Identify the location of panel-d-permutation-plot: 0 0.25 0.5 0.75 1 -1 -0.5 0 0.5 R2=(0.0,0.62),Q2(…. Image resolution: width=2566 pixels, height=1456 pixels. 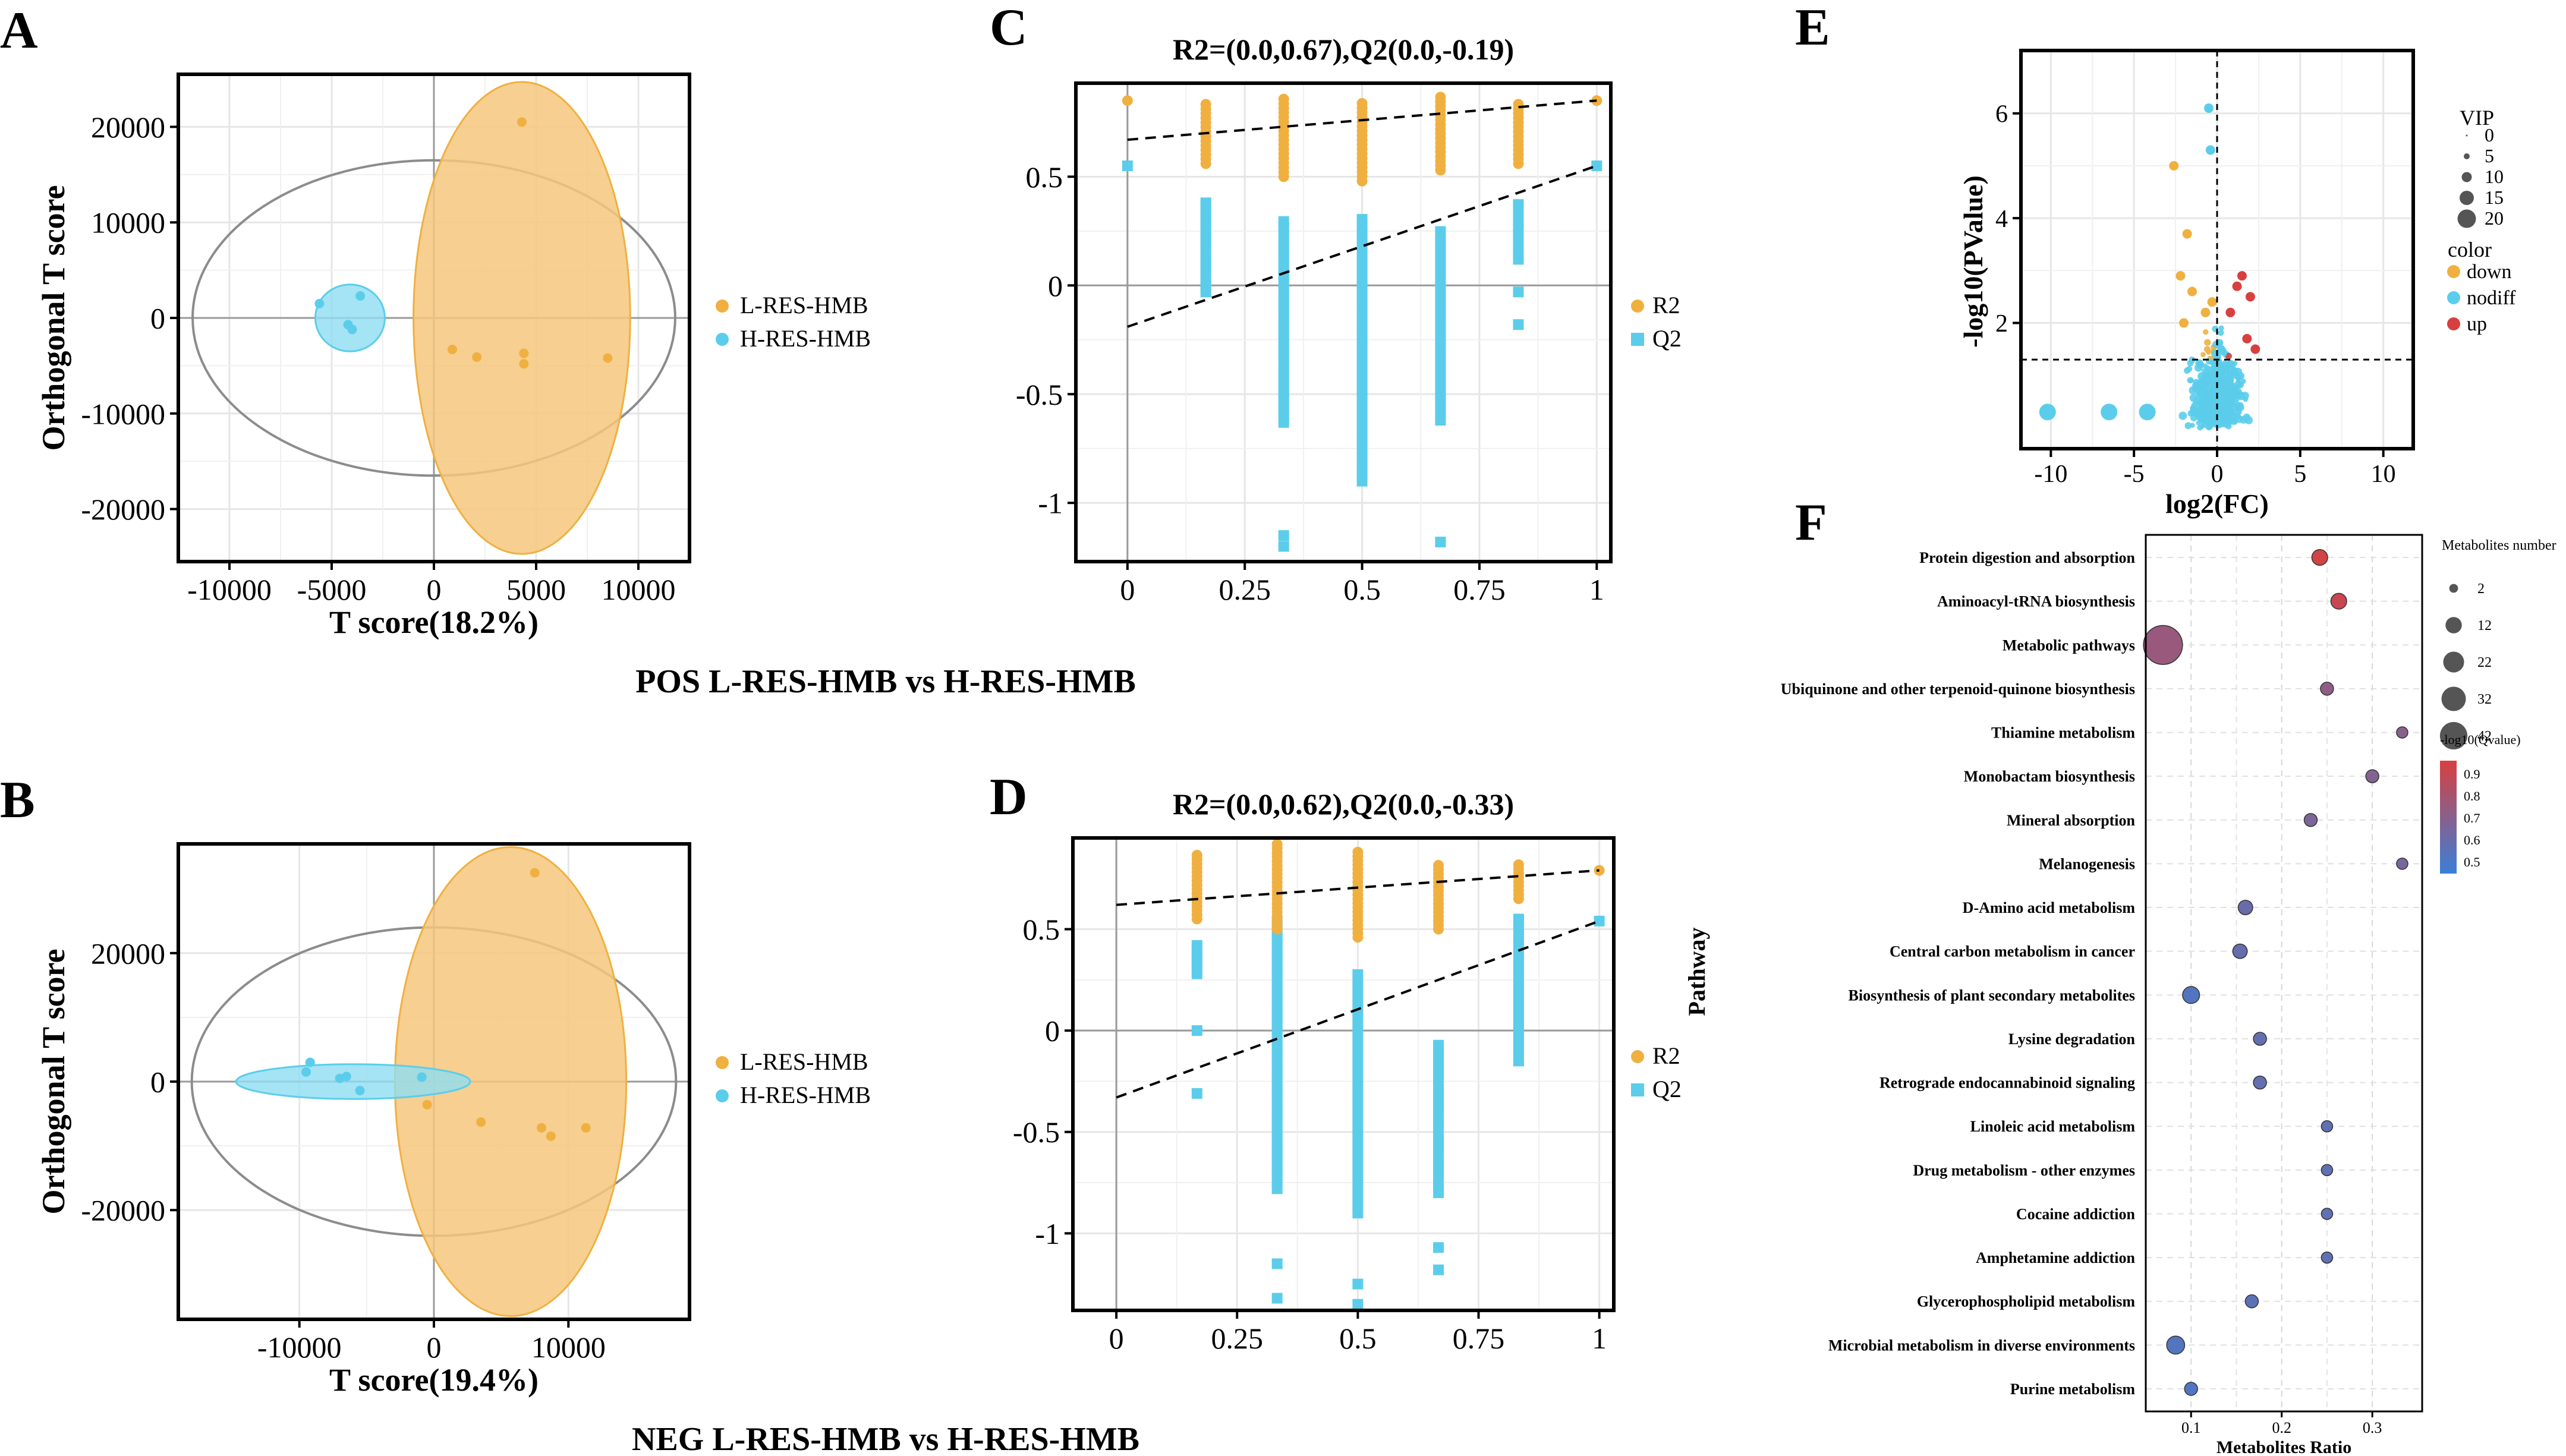
(1347, 1071).